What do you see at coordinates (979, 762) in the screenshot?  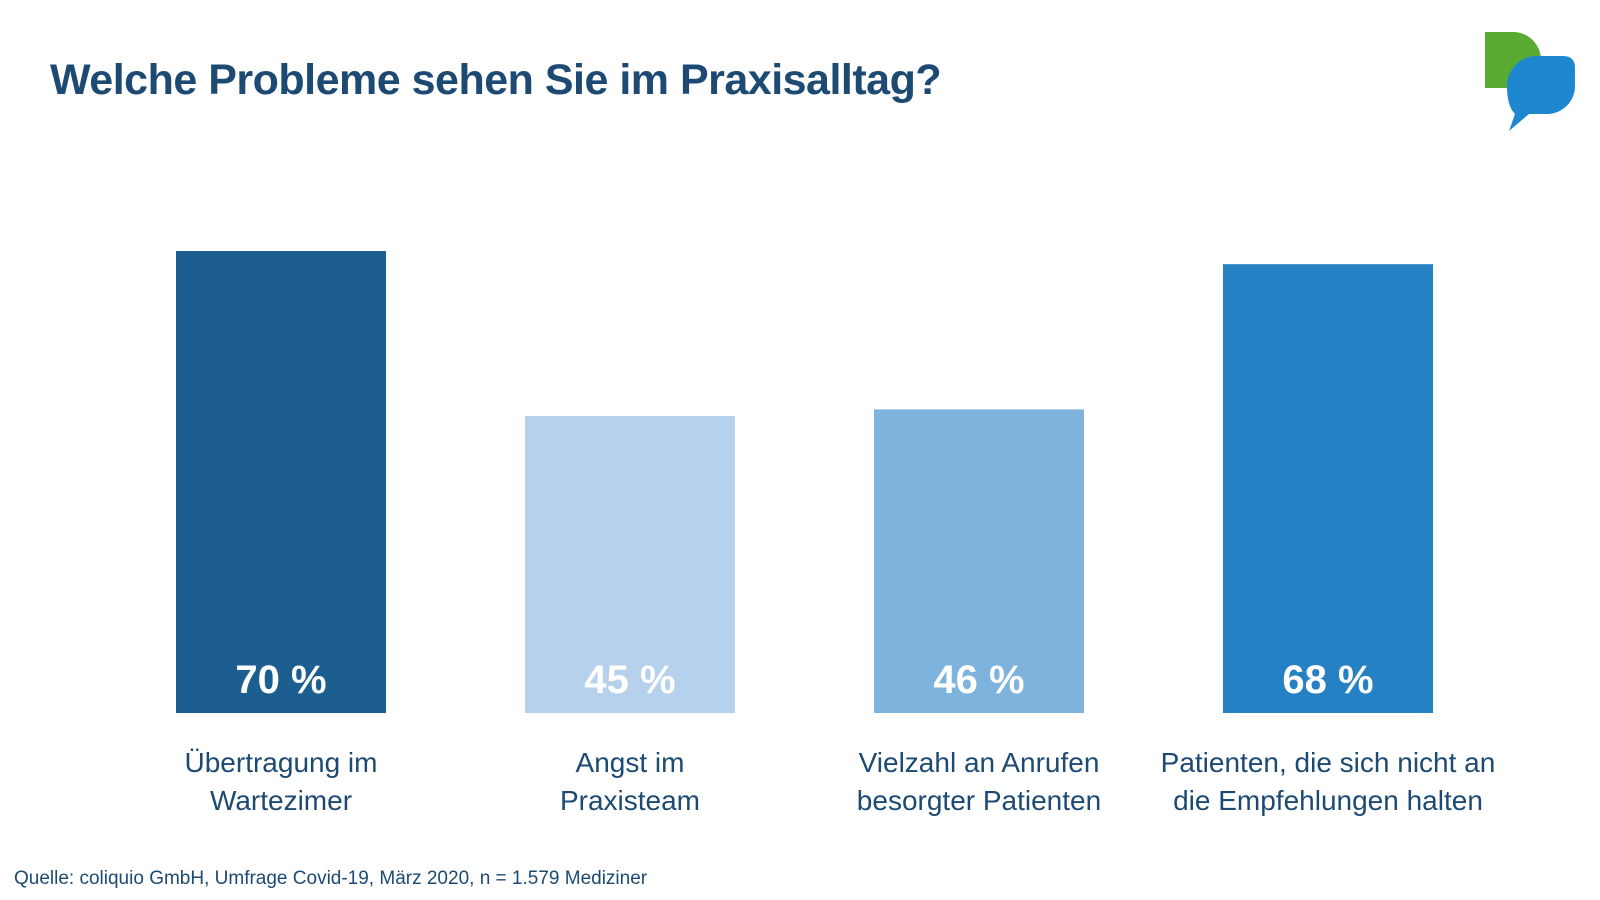 I see `category-label: Vielzahl an Anrufen` at bounding box center [979, 762].